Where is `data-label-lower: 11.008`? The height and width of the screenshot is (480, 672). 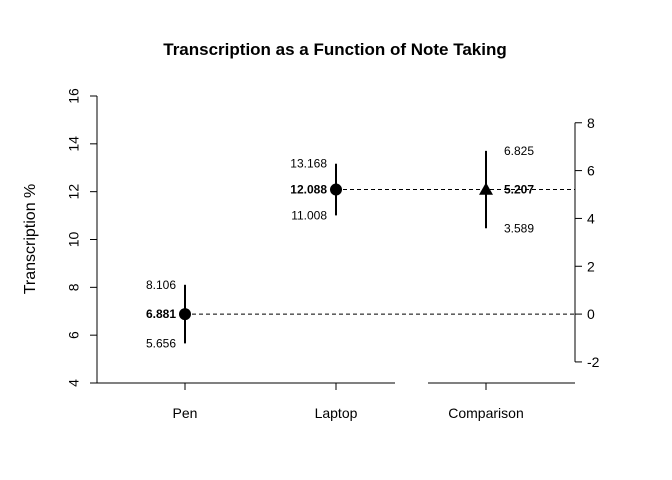
data-label-lower: 11.008 is located at coordinates (309, 215).